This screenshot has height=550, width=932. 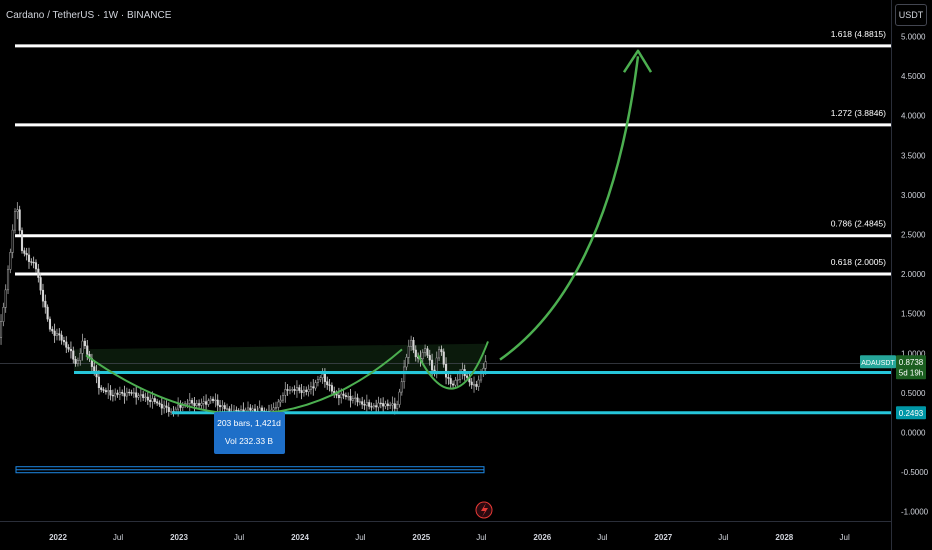 What do you see at coordinates (453, 365) in the screenshot?
I see `handle-curve` at bounding box center [453, 365].